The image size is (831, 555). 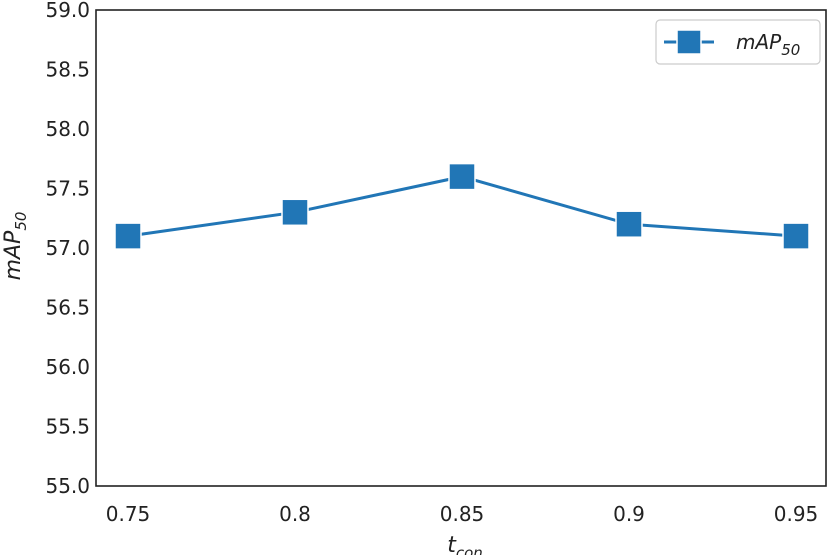 I want to click on y-tick-label: 59.0, so click(x=67, y=11).